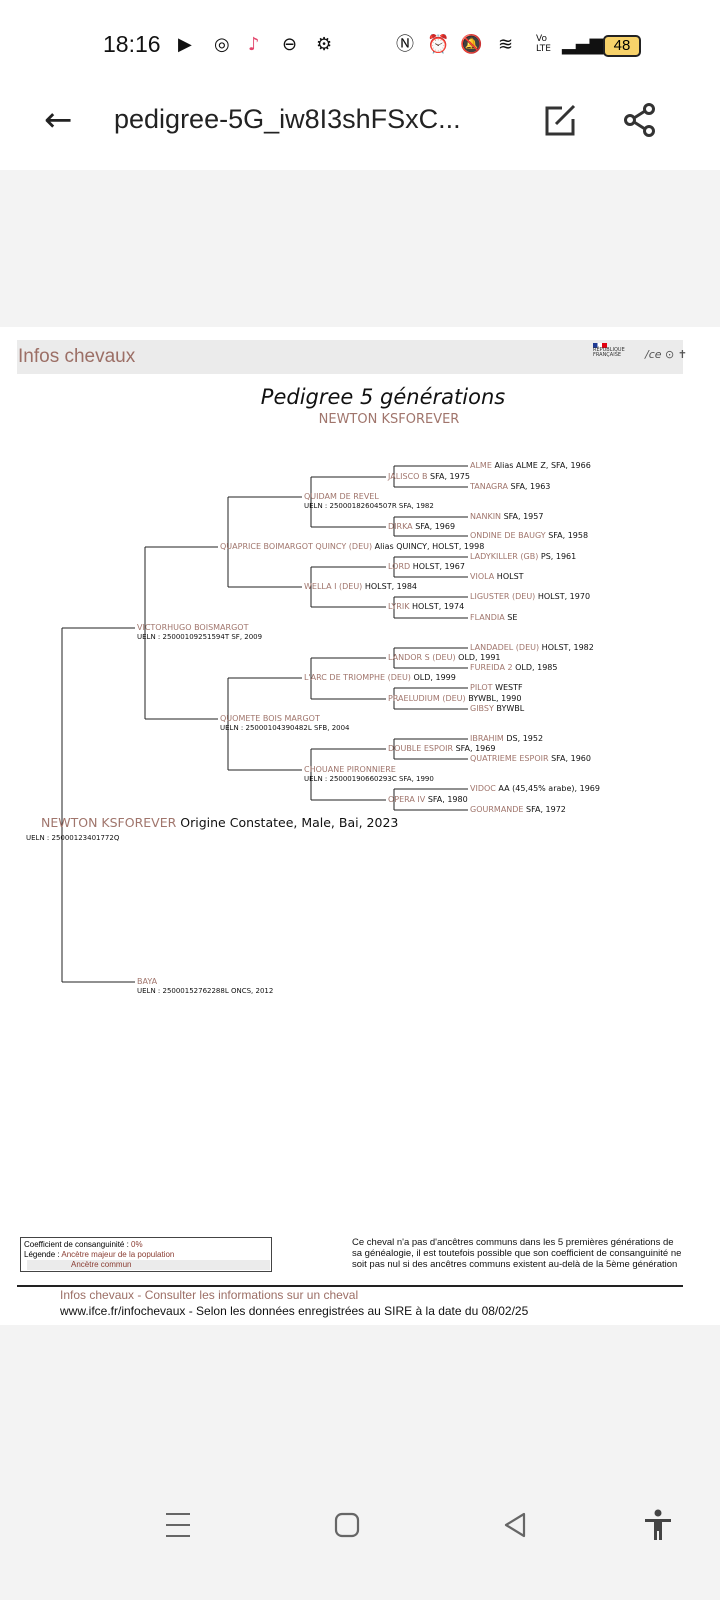 Image resolution: width=720 pixels, height=1600 pixels. What do you see at coordinates (489, 486) in the screenshot?
I see `ancestor-name: TANAGRA` at bounding box center [489, 486].